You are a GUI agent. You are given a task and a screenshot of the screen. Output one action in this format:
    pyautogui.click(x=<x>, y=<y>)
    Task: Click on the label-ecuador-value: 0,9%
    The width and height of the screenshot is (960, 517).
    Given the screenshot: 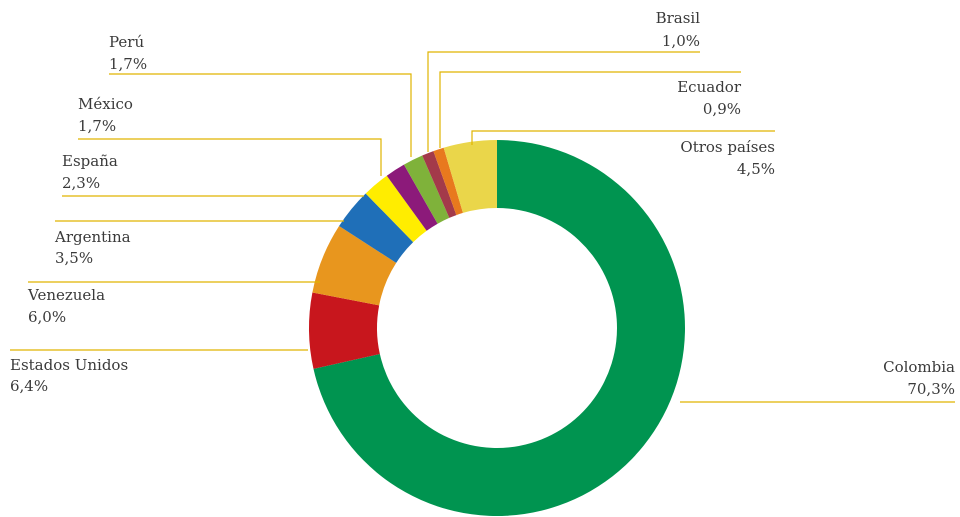 What is the action you would take?
    pyautogui.click(x=722, y=109)
    